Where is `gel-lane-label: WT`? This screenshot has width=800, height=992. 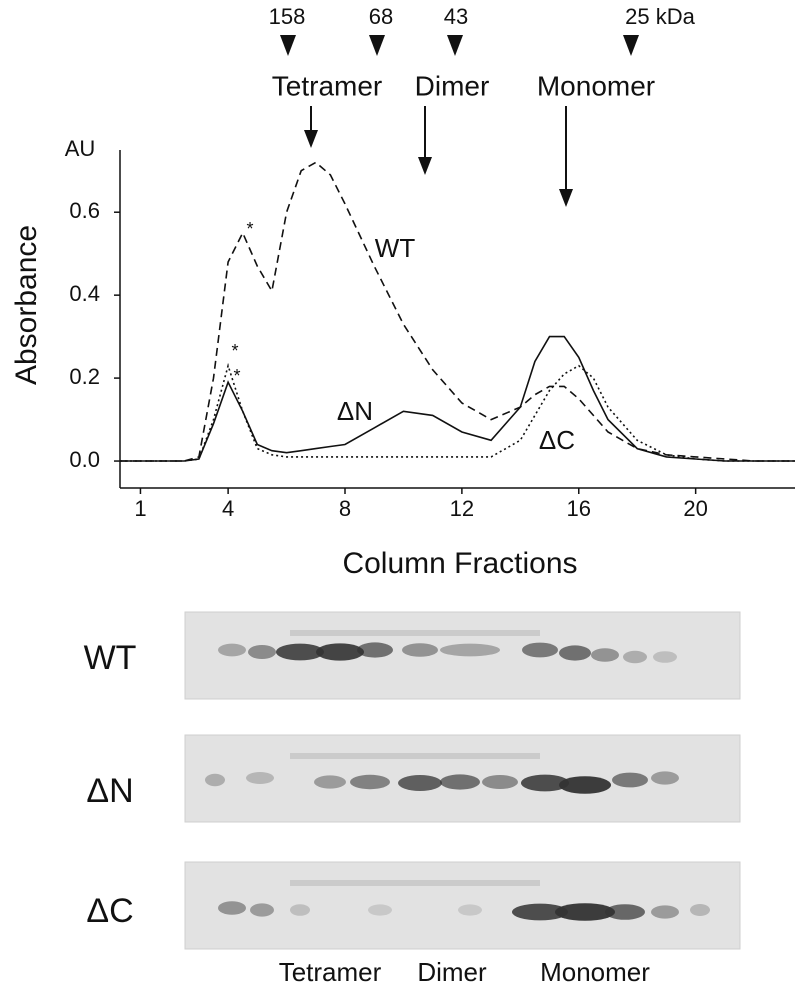 gel-lane-label: WT is located at coordinates (110, 658).